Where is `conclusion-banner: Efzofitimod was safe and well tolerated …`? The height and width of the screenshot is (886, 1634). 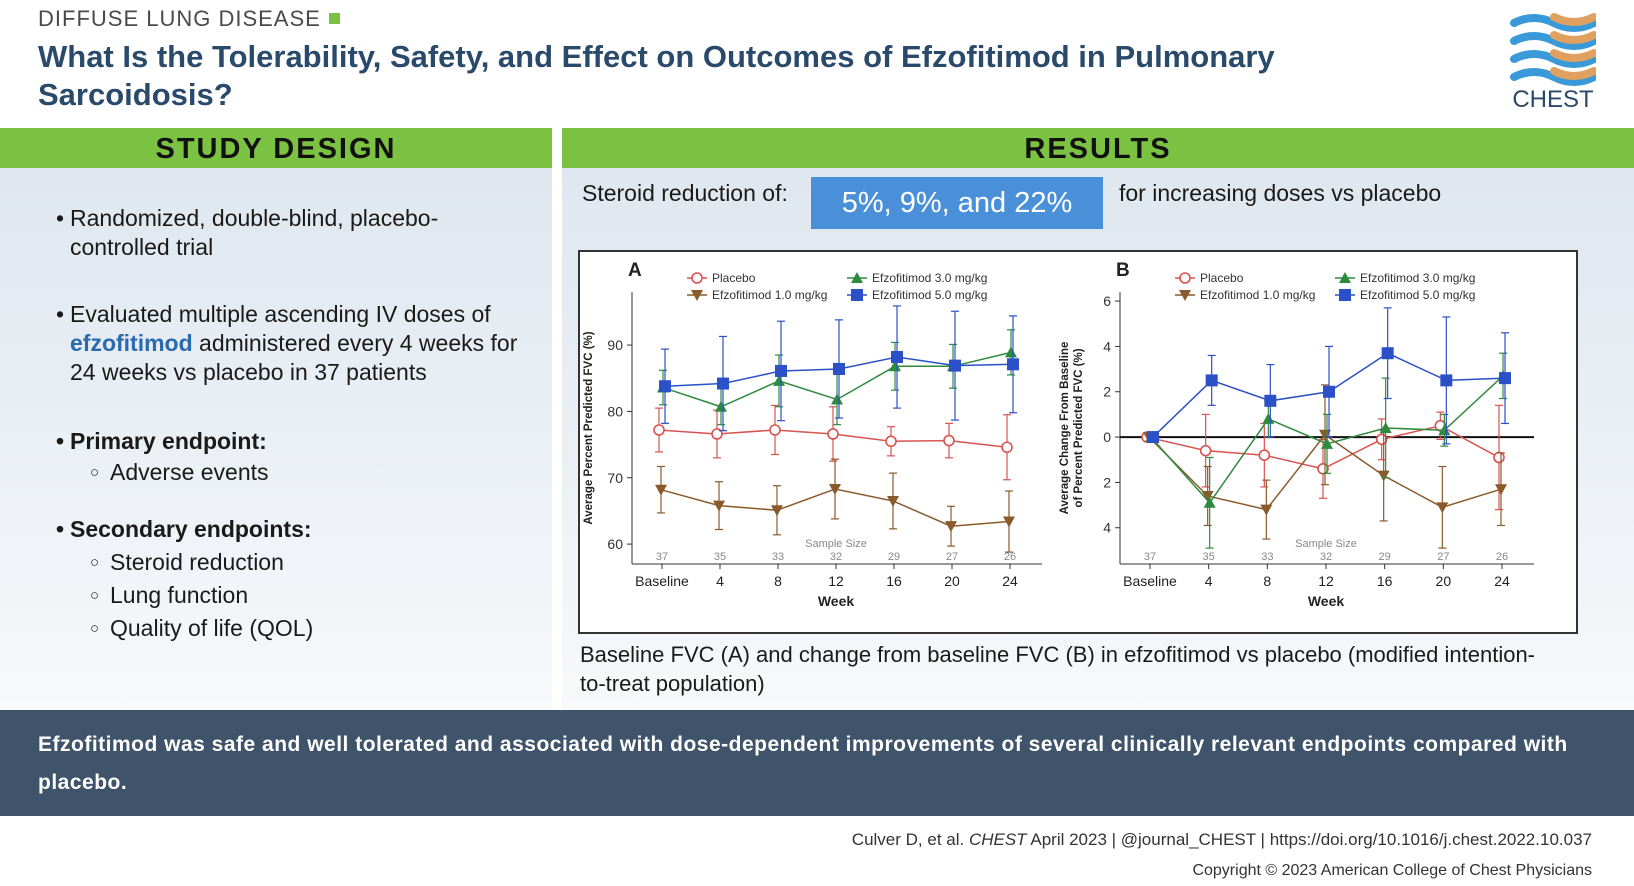
conclusion-banner: Efzofitimod was safe and well tolerated … is located at coordinates (817, 763).